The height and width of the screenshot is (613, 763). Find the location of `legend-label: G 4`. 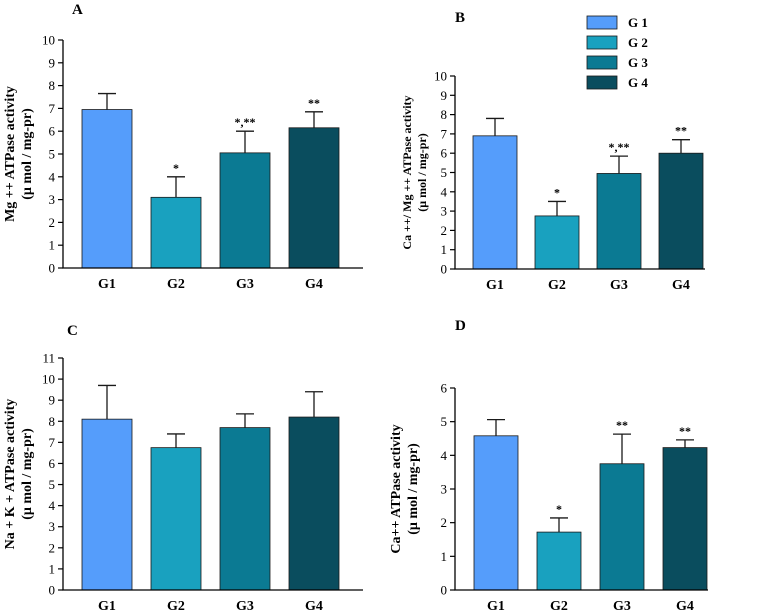

legend-label: G 4 is located at coordinates (638, 82).